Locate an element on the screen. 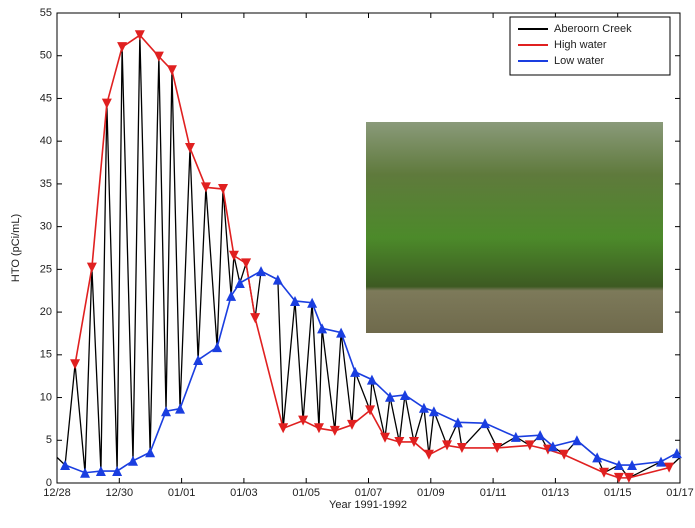 This screenshot has height=528, width=695. y-tick-label: 30 is located at coordinates (46, 227).